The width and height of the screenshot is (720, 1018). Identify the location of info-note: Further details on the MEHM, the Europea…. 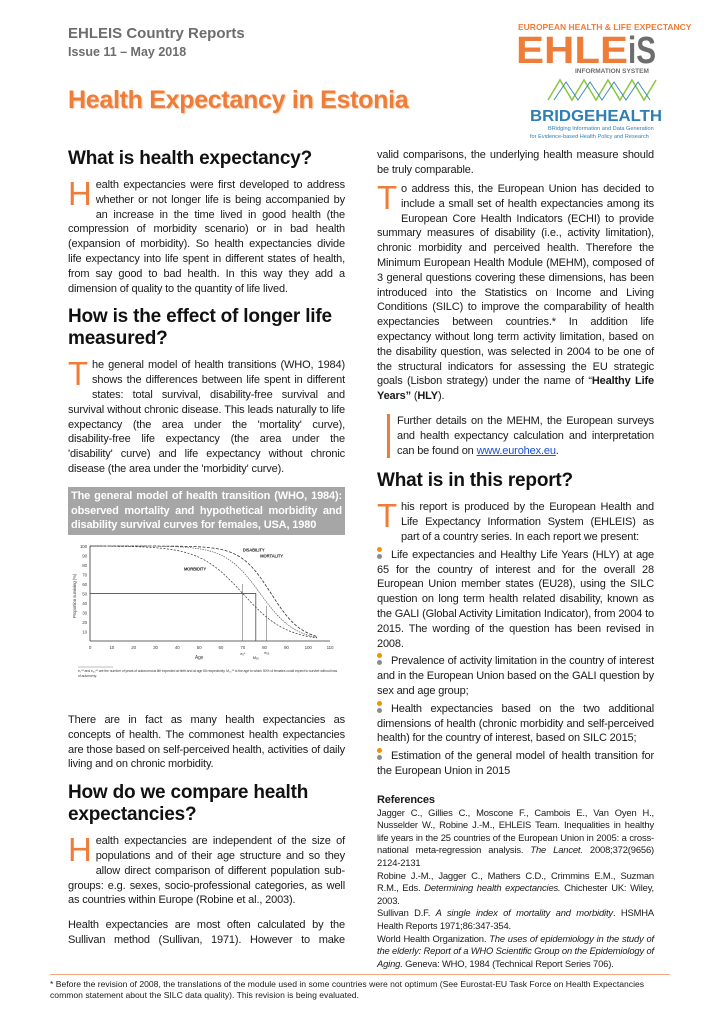
(520, 436).